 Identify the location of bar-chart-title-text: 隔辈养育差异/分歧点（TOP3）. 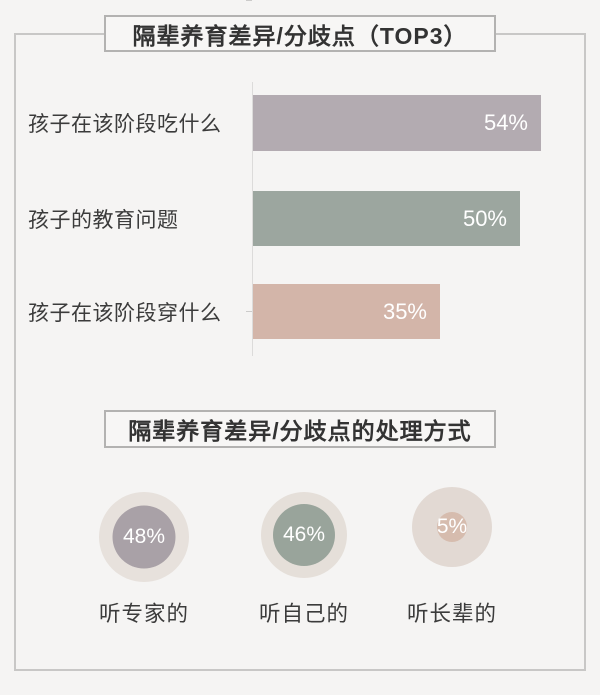
(300, 35).